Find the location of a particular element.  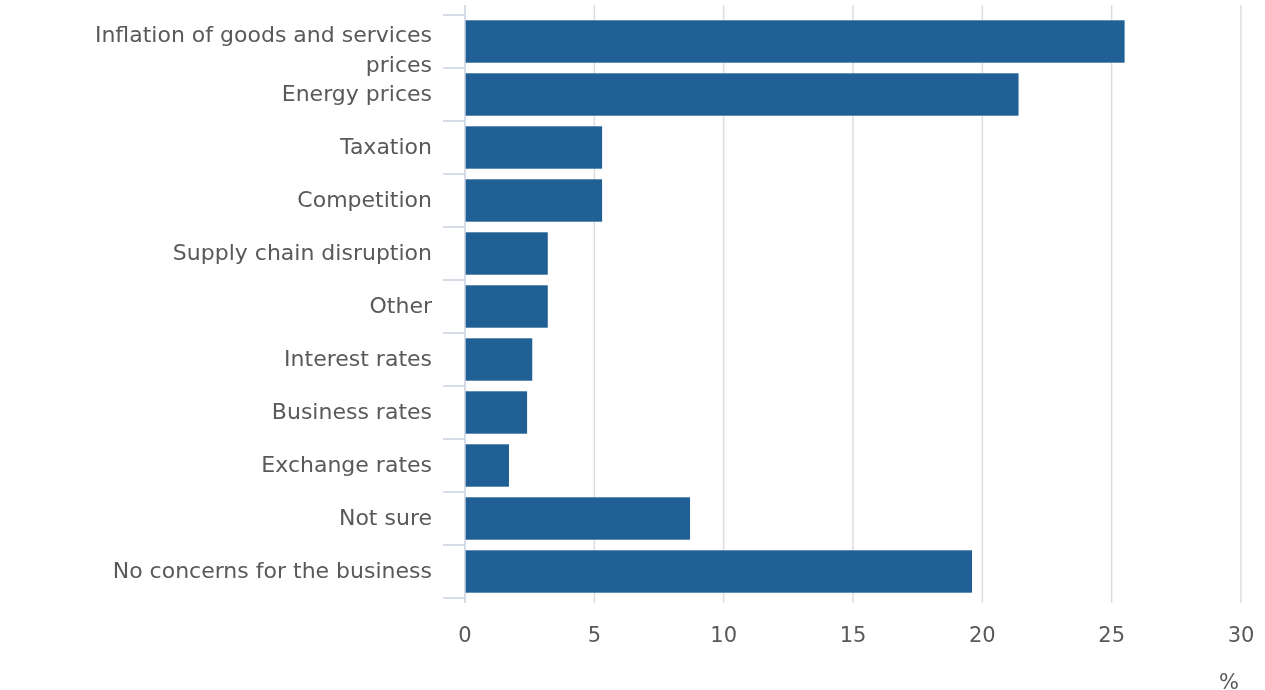

x-tick-label: 5 is located at coordinates (594, 635).